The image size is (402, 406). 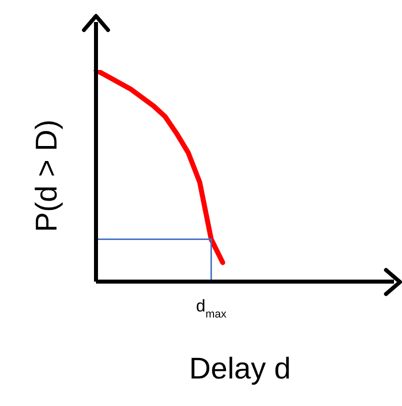 What do you see at coordinates (47, 176) in the screenshot?
I see `y-axis-title: P(d > D)` at bounding box center [47, 176].